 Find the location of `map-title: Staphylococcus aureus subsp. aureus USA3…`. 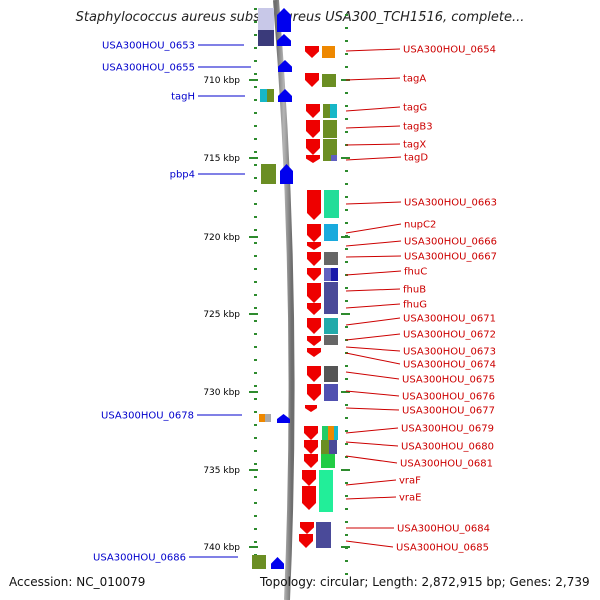

map-title: Staphylococcus aureus subsp. aureus USA3… is located at coordinates (300, 17).